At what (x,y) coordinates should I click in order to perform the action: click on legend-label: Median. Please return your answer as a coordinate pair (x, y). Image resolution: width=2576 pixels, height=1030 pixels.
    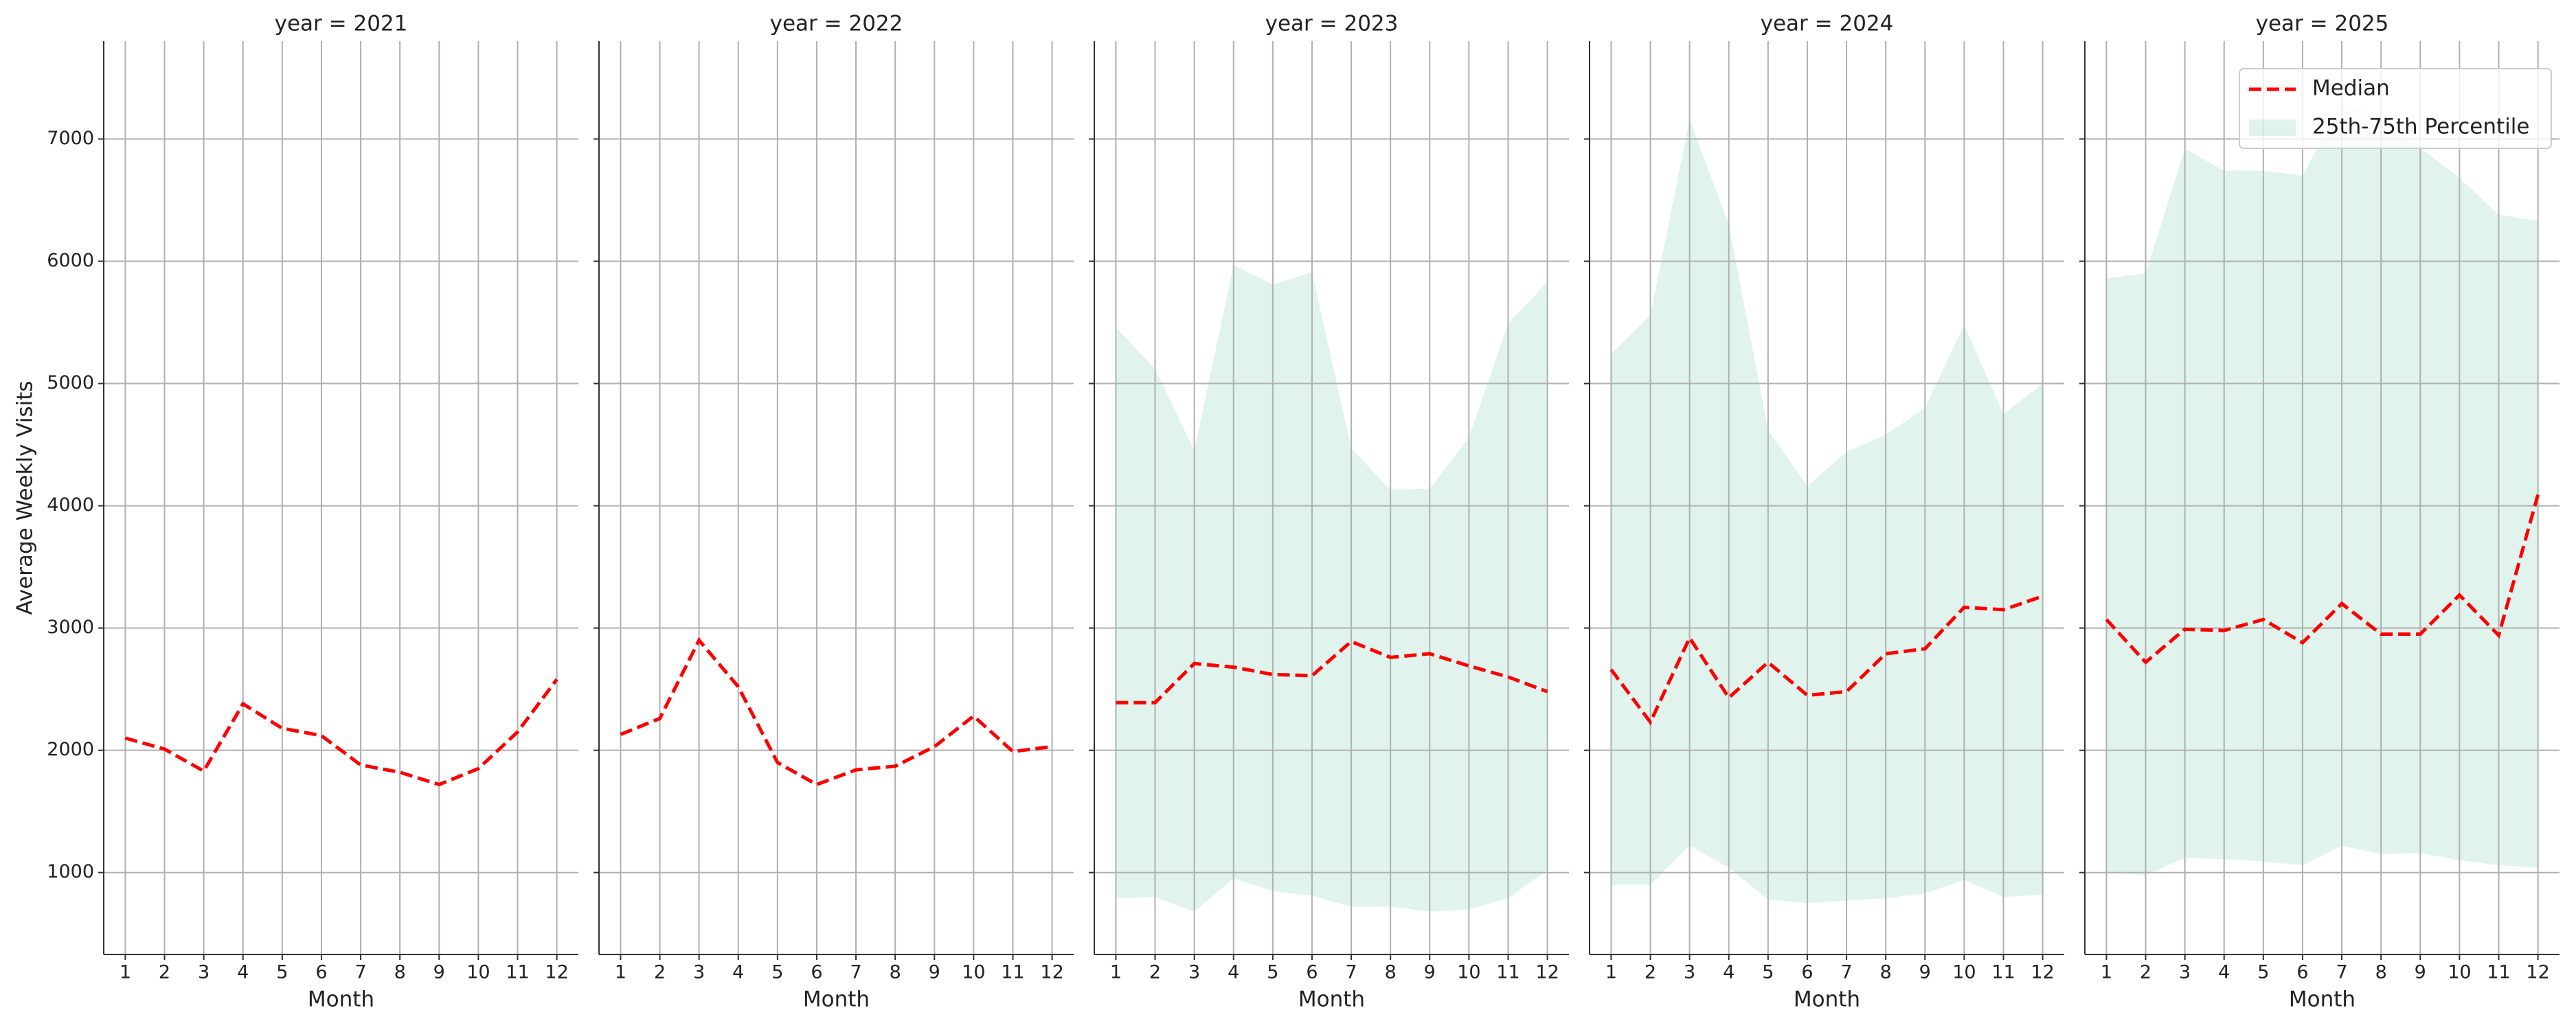
    Looking at the image, I should click on (2351, 88).